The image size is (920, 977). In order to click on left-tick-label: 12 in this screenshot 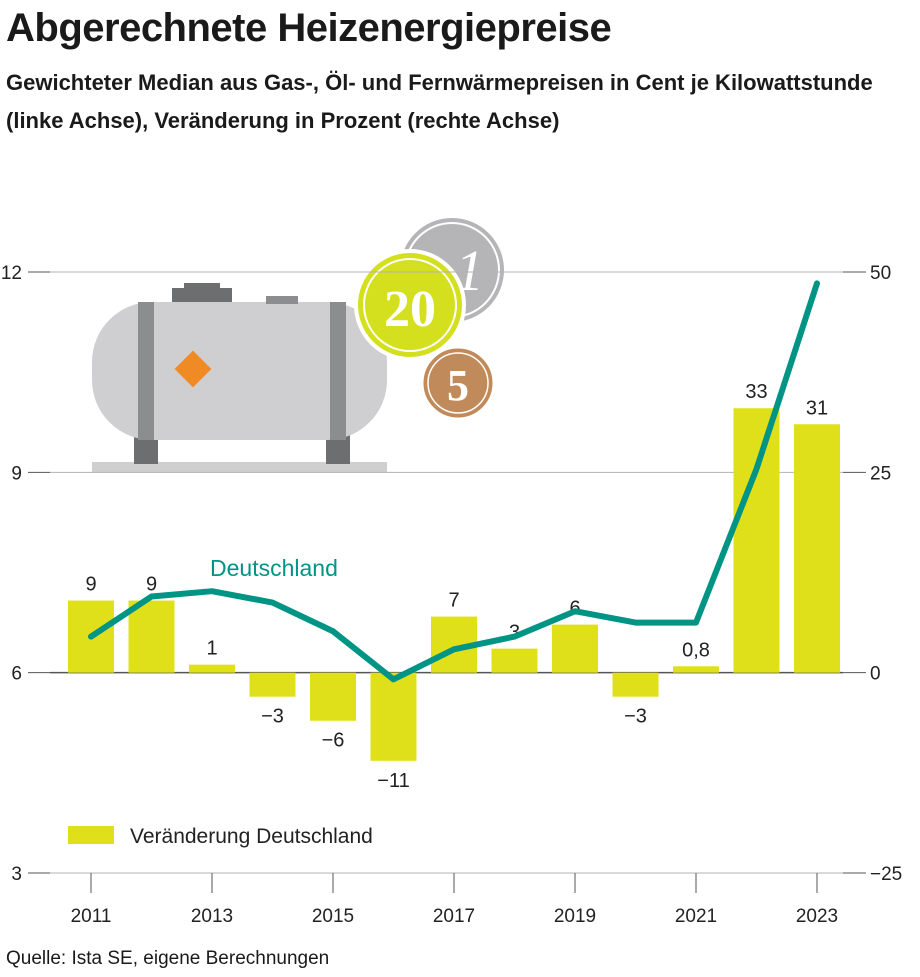, I will do `click(11, 273)`.